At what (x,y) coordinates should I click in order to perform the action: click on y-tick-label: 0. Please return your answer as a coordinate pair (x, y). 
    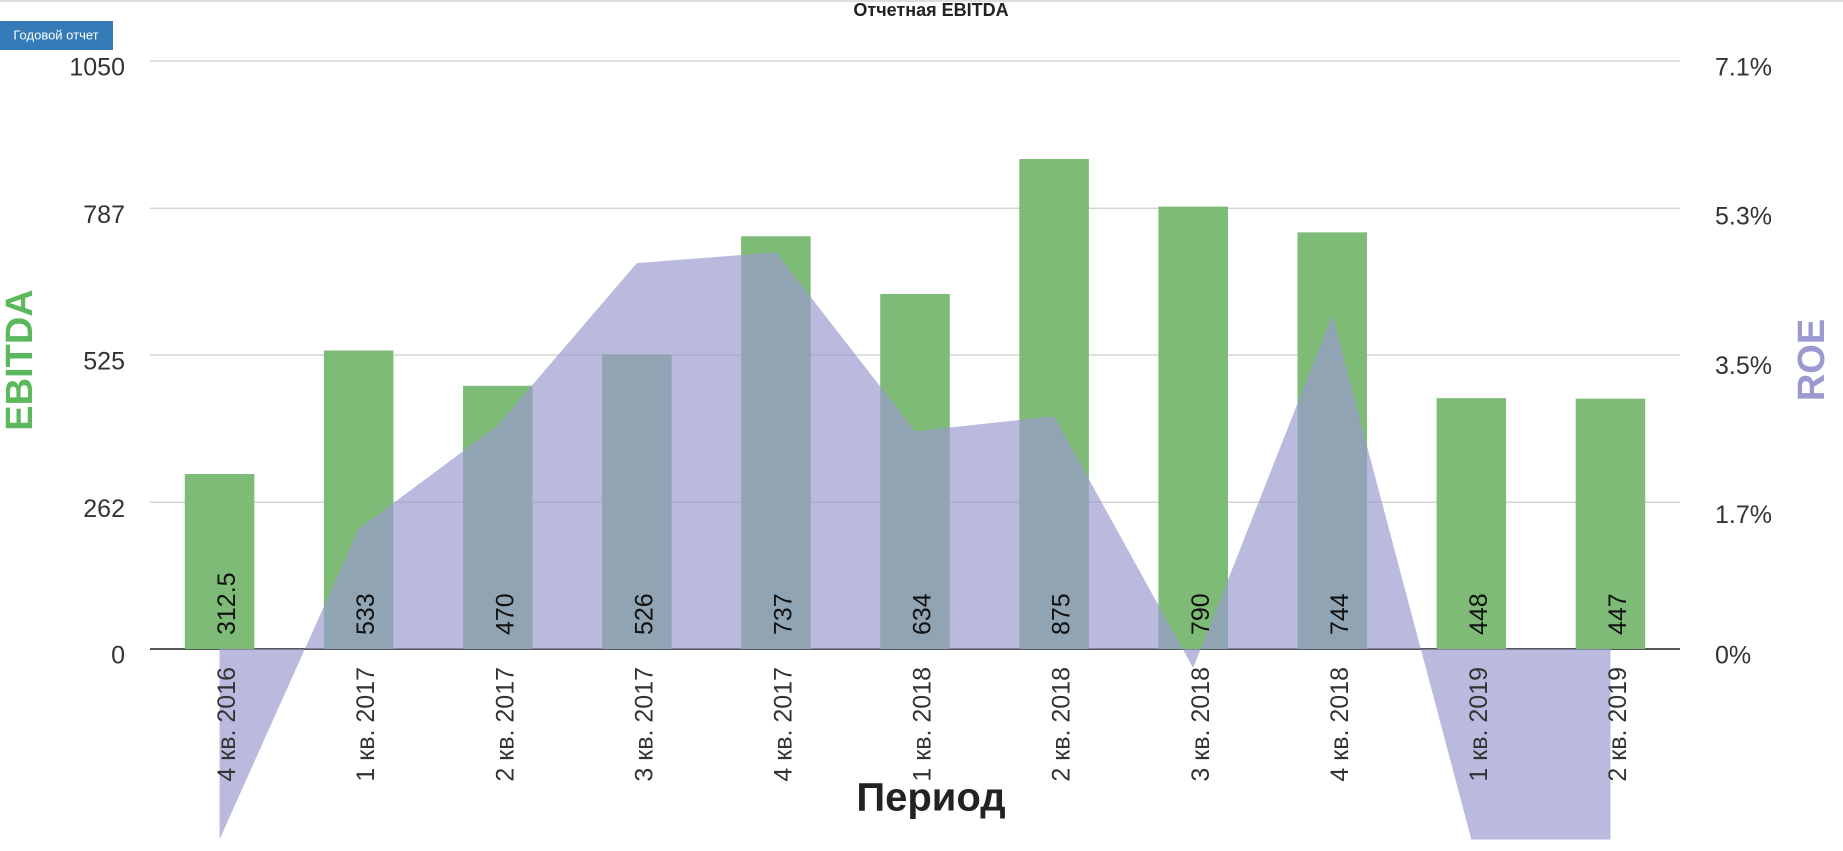
    Looking at the image, I should click on (118, 656).